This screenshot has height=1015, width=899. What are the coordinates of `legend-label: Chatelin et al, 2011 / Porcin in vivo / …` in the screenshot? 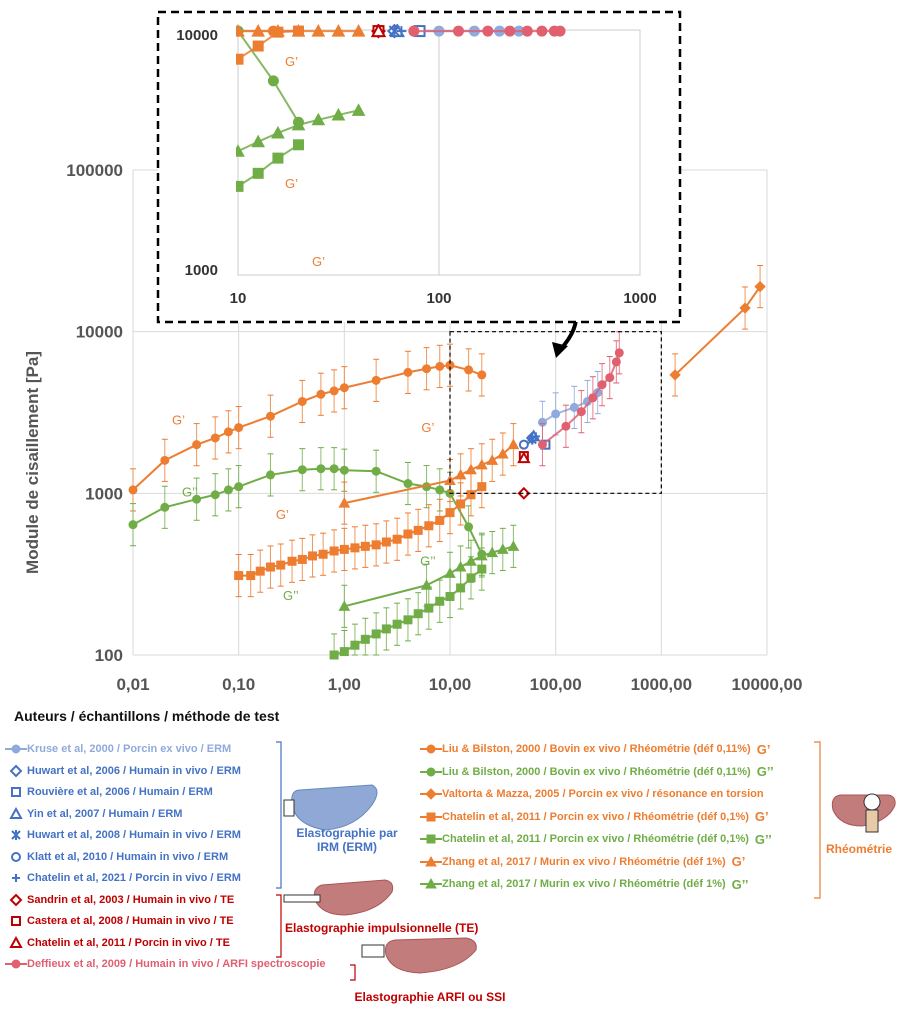 It's located at (128, 942).